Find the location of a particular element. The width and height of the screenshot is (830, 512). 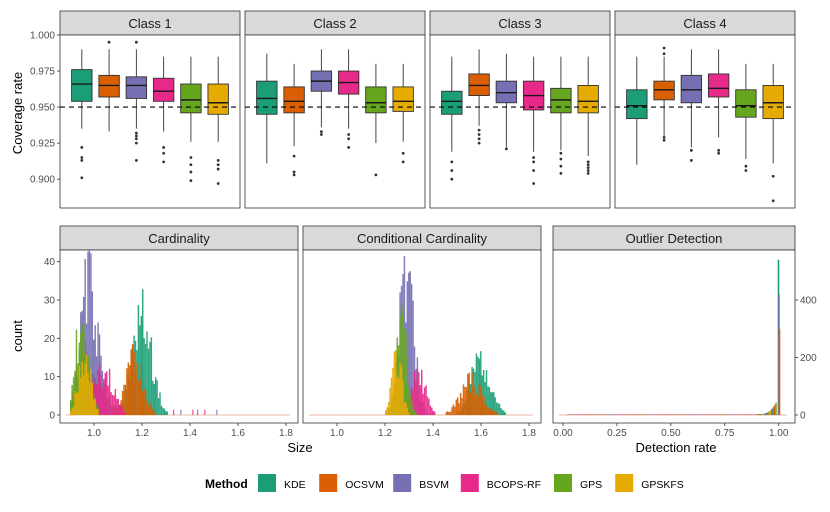

legend-key-ocsvm is located at coordinates (328, 483).